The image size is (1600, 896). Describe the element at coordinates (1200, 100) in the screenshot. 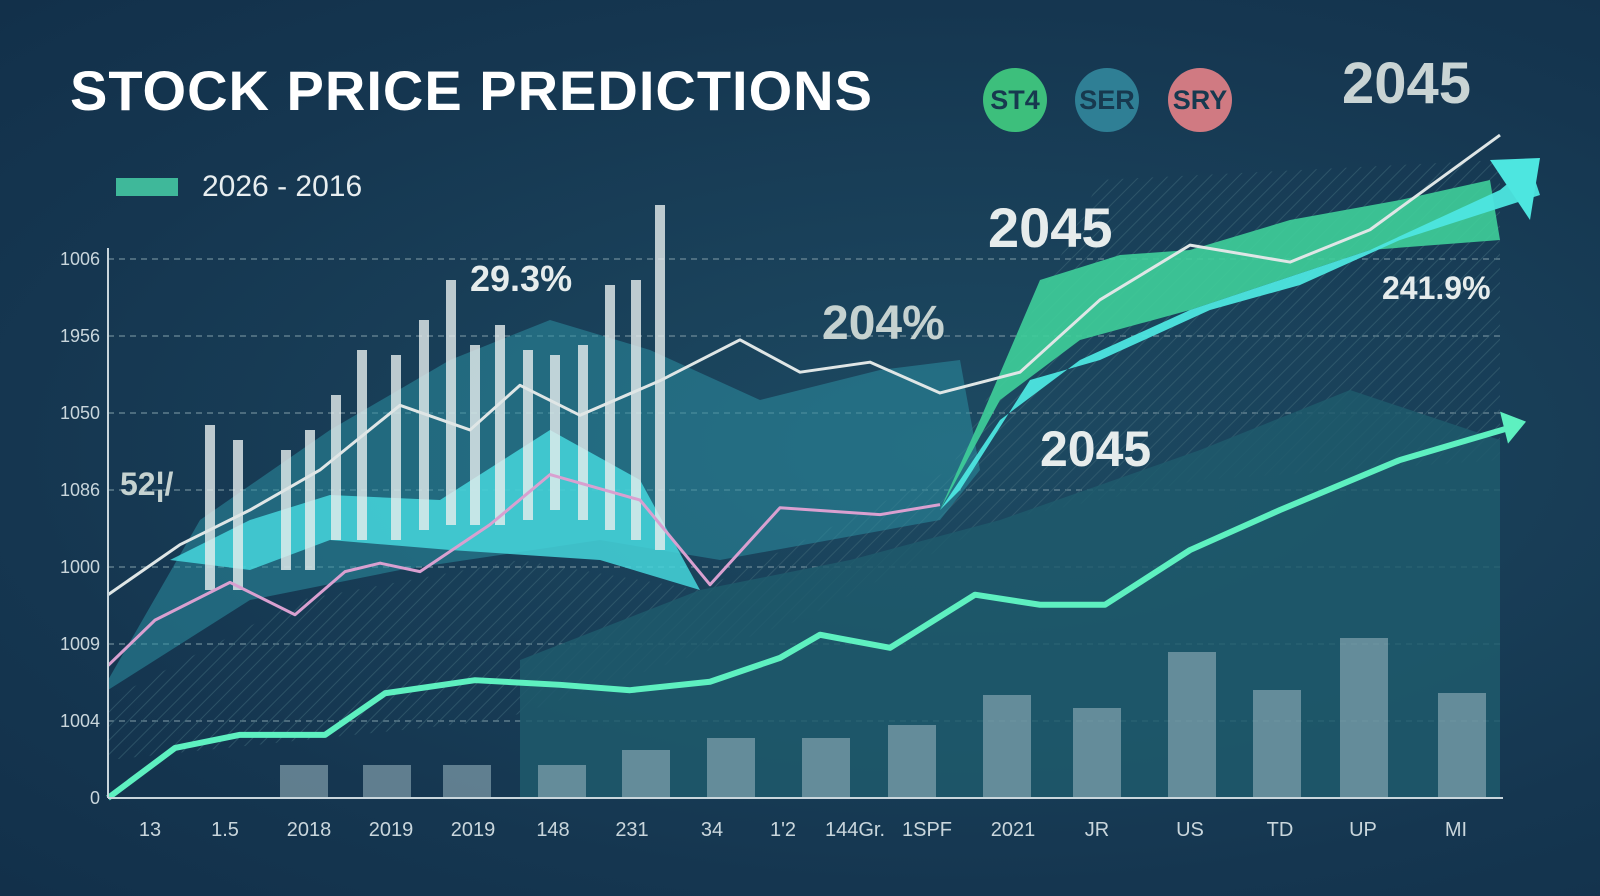

I see `badge-sry: SRY` at that location.